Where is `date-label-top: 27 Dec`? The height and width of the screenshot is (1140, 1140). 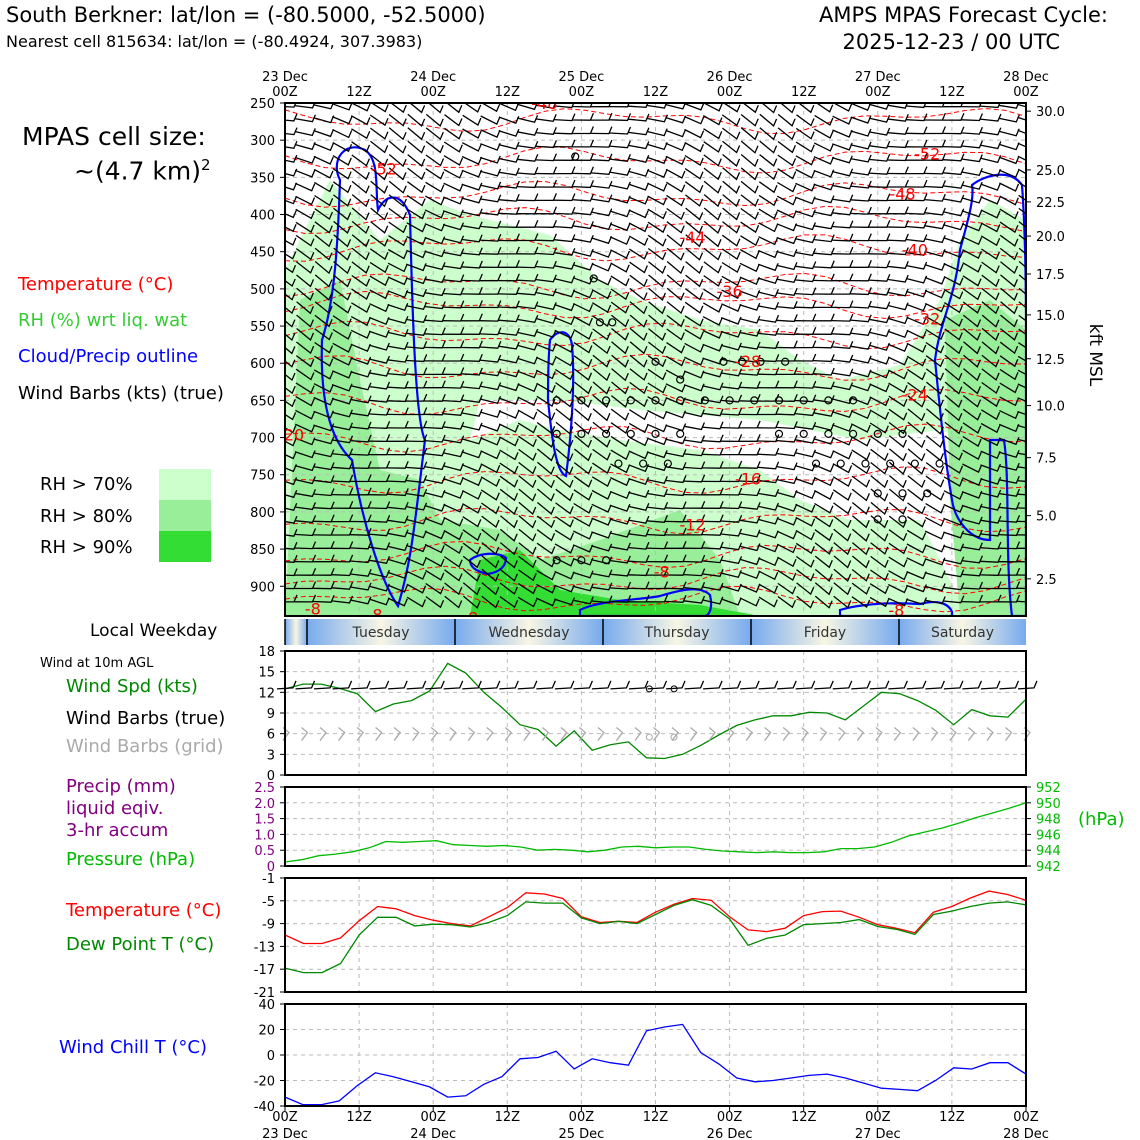 date-label-top: 27 Dec is located at coordinates (878, 77).